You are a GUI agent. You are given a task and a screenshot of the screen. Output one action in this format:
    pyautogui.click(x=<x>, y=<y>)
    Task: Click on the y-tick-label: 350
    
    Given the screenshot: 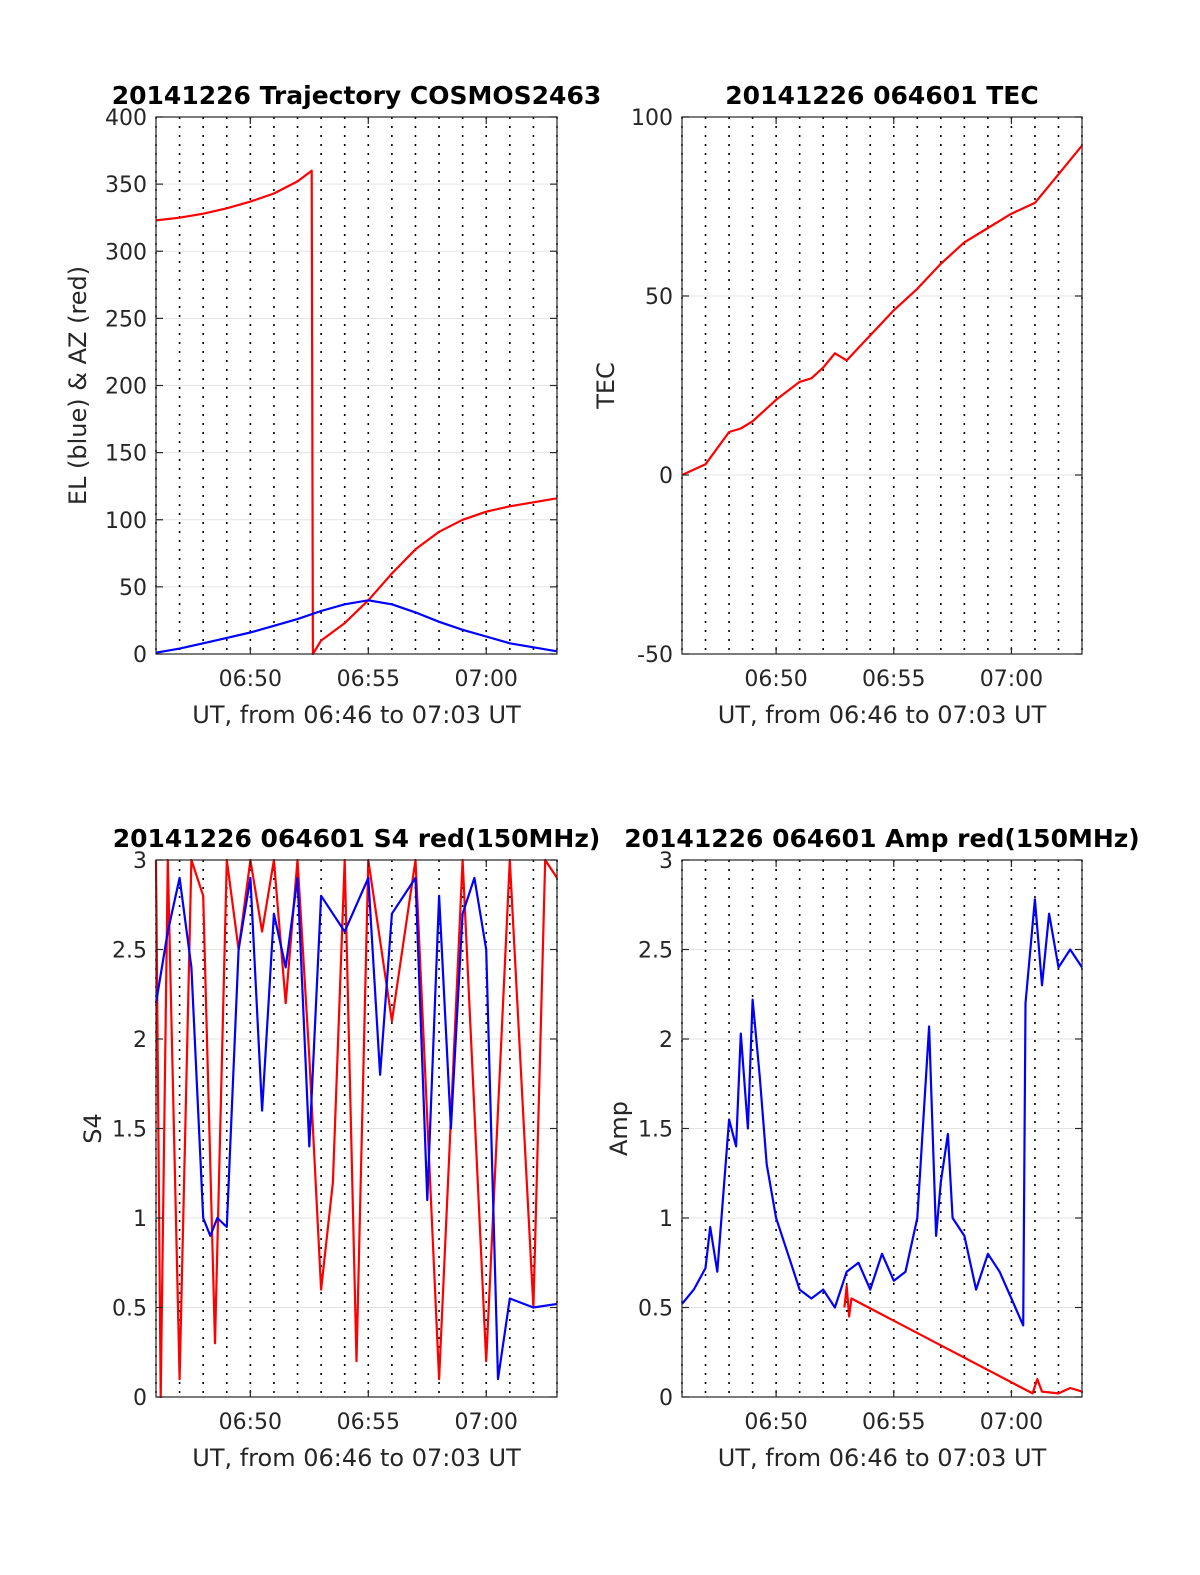 What is the action you would take?
    pyautogui.click(x=126, y=185)
    